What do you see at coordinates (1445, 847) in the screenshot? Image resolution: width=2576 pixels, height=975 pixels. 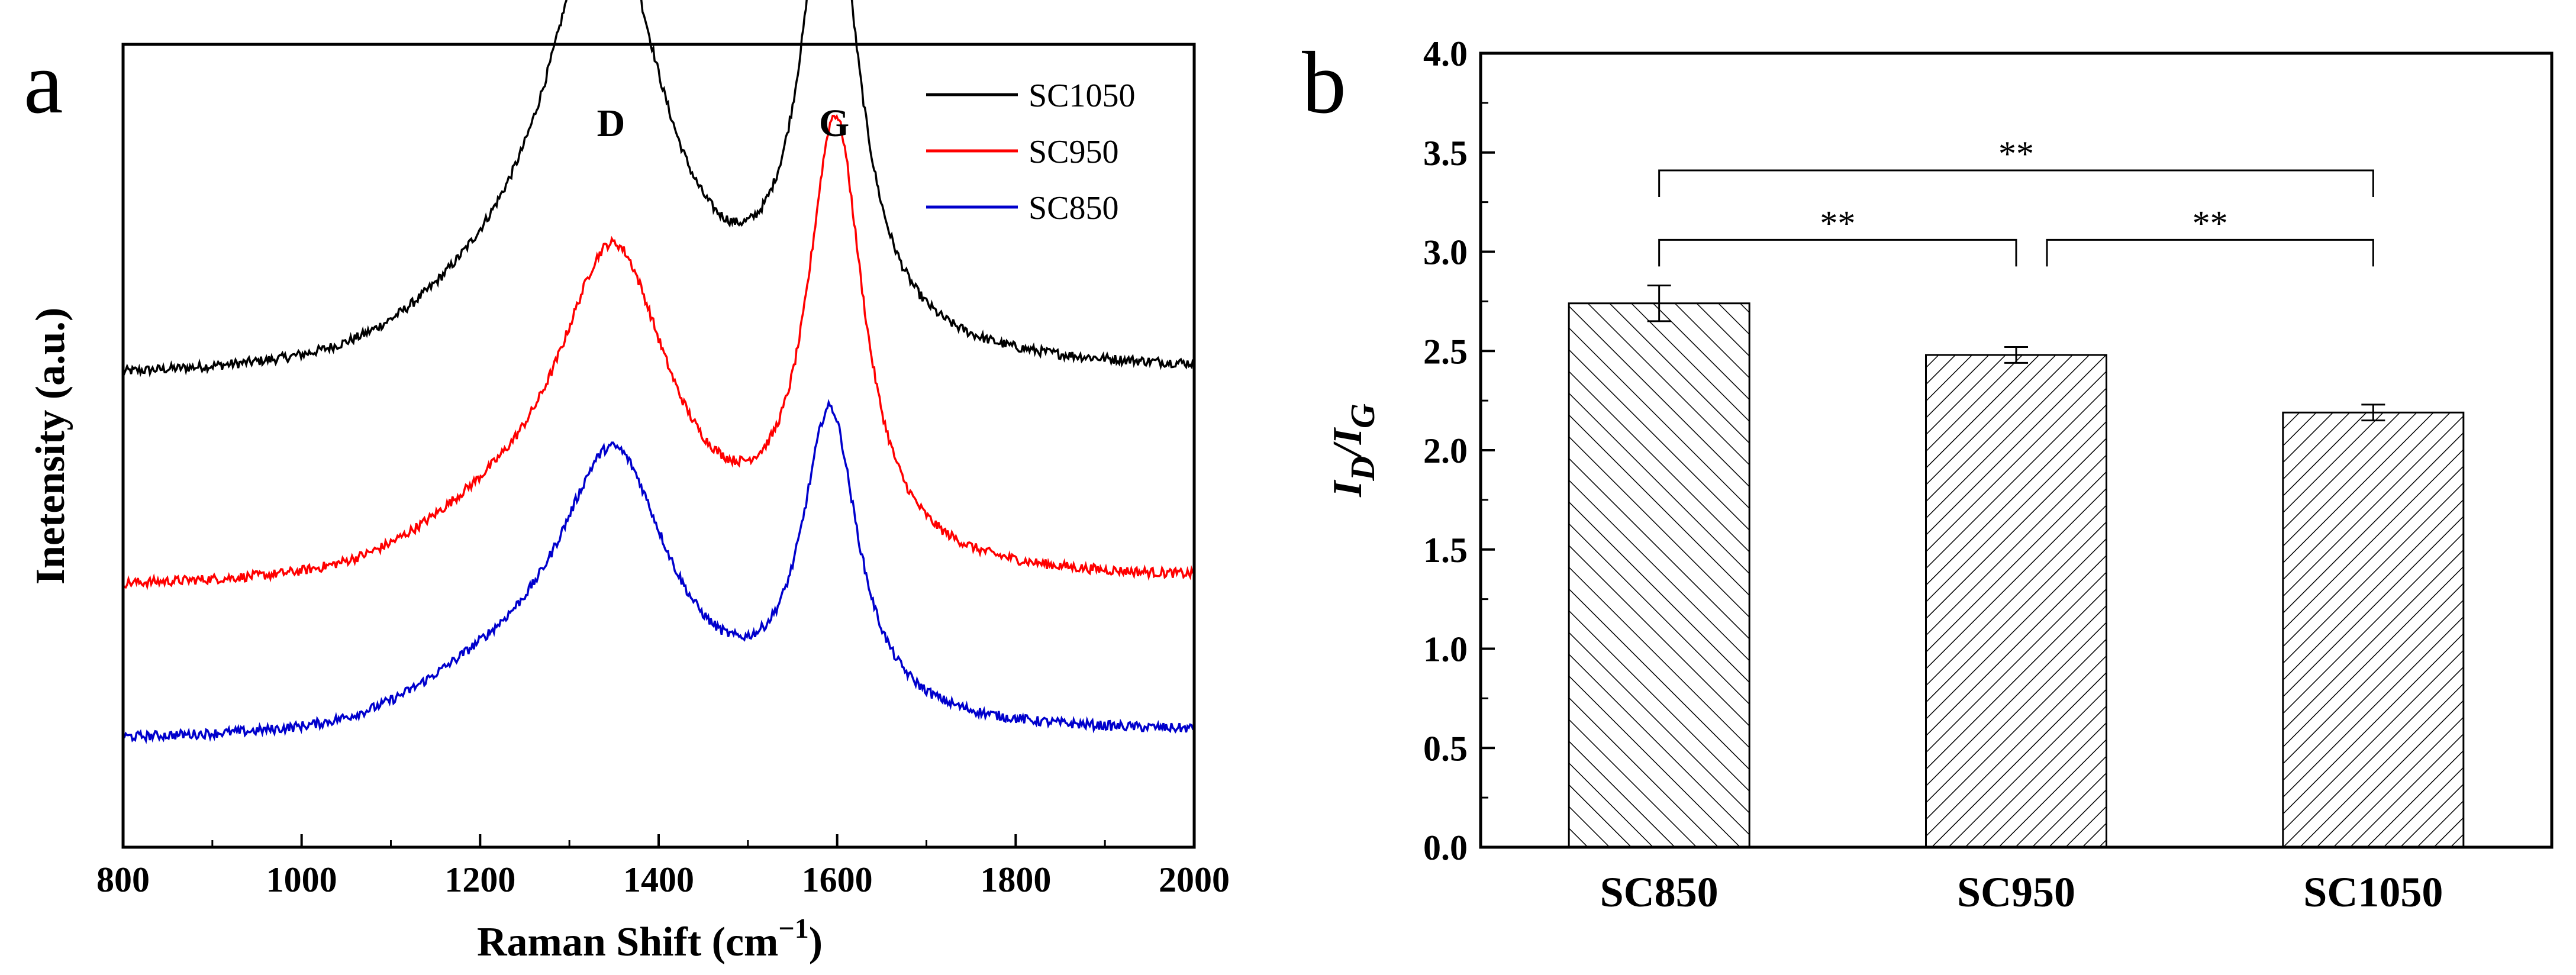 I see `panel-b-ytick-label: 0.0` at bounding box center [1445, 847].